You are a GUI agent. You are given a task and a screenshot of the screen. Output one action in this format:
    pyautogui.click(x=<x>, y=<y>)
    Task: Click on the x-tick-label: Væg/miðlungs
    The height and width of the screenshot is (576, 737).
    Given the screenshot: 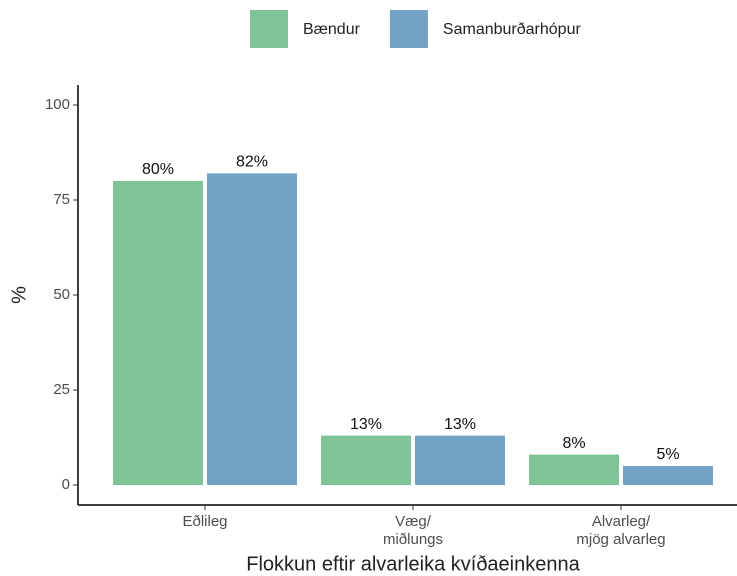 What is the action you would take?
    pyautogui.click(x=413, y=530)
    